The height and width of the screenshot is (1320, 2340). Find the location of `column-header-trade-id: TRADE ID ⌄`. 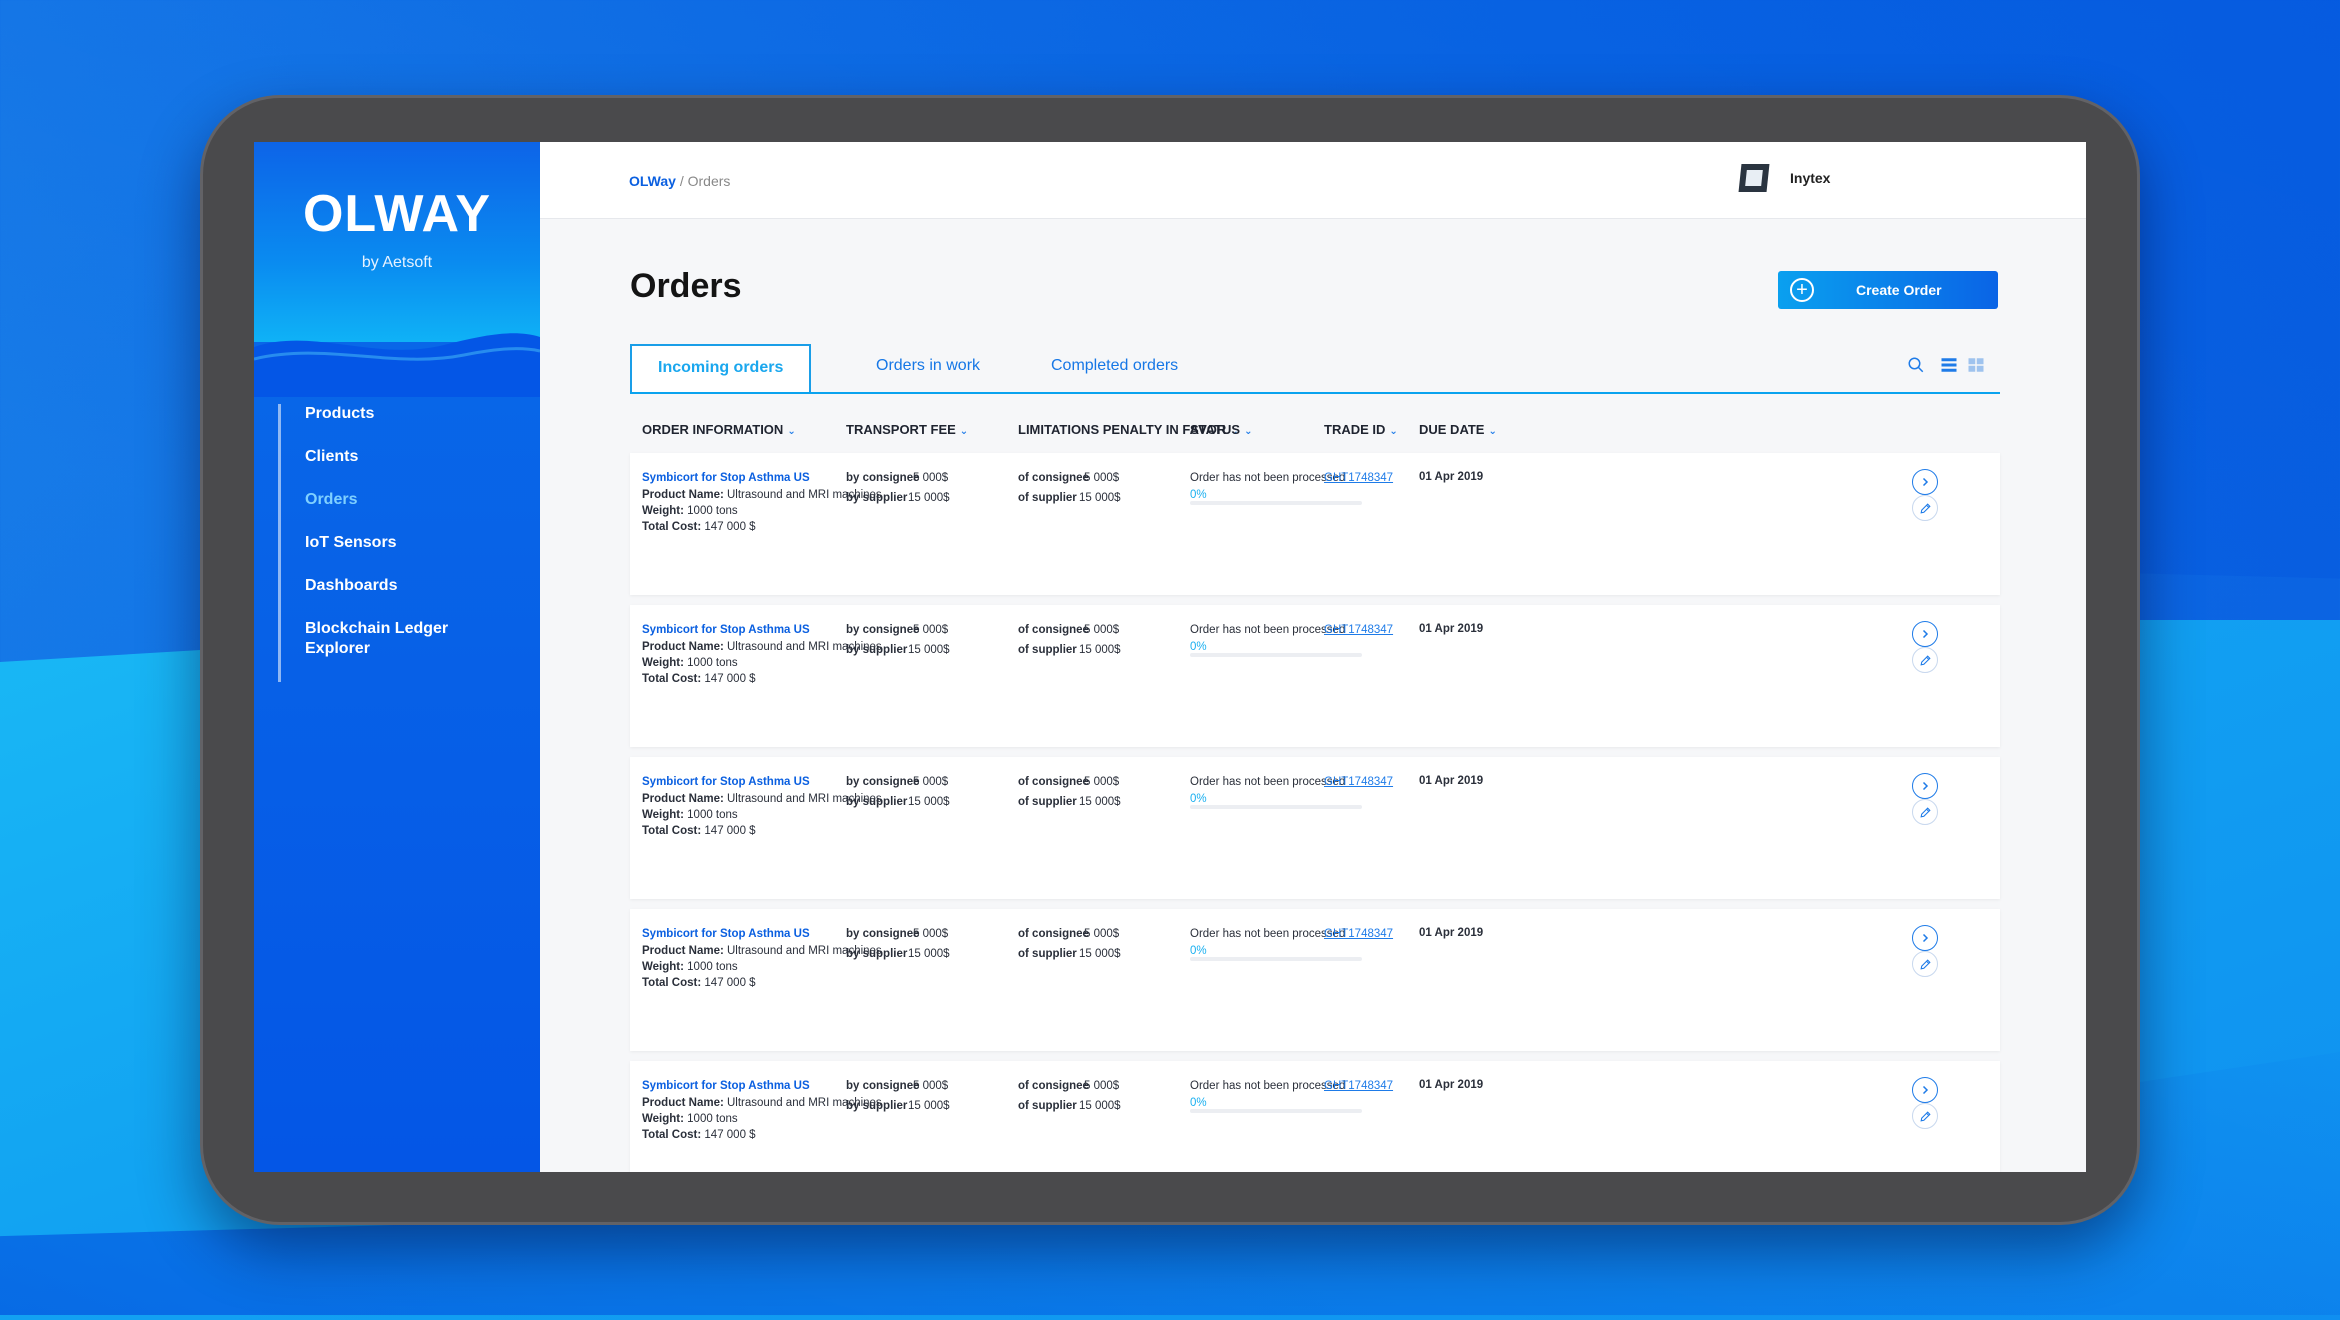

column-header-trade-id: TRADE ID ⌄ is located at coordinates (1361, 429).